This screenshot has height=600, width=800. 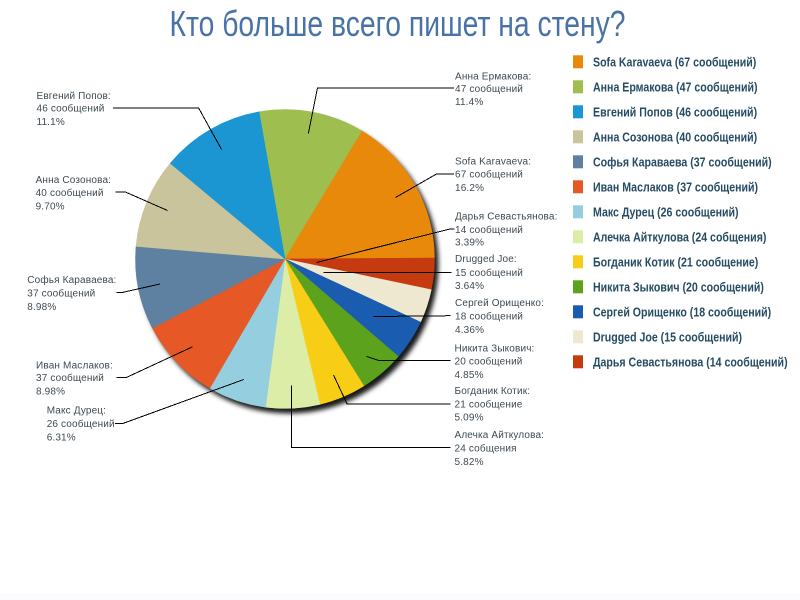 What do you see at coordinates (674, 61) in the screenshot?
I see `svg-text: Sofa Karavaeva (67 сообщений)` at bounding box center [674, 61].